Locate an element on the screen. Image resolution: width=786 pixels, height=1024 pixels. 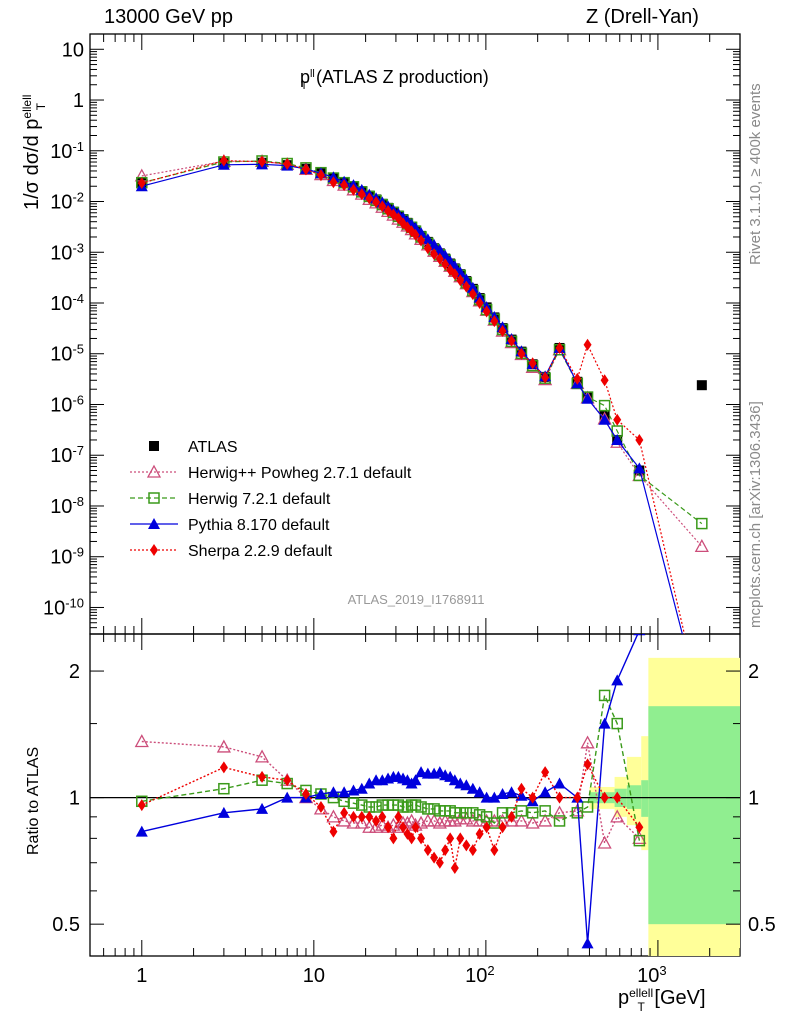
analysis-id: ATLAS_2019_I1768911 is located at coordinates (416, 599).